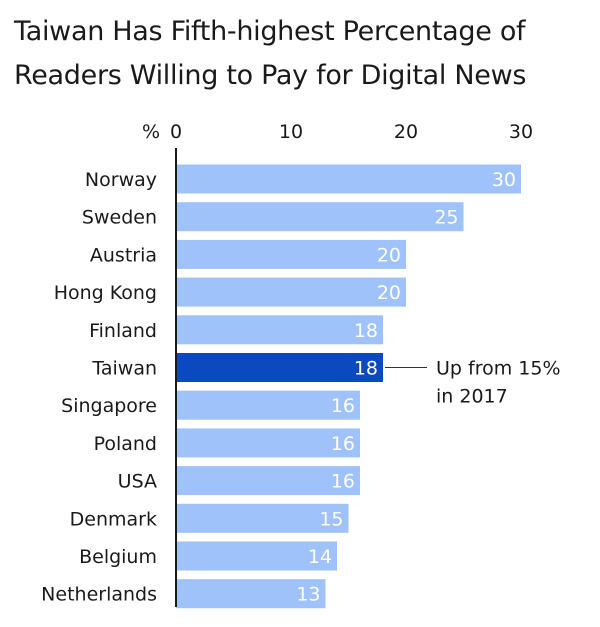 This screenshot has width=600, height=627. I want to click on category-label: Denmark, so click(113, 519).